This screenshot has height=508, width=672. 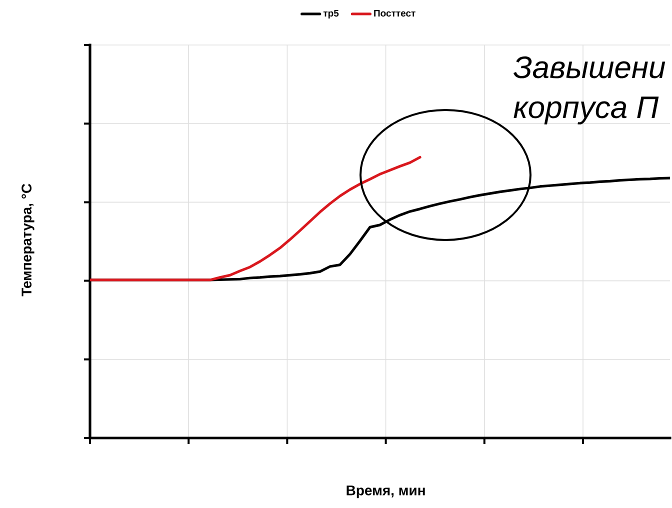 What do you see at coordinates (331, 14) in the screenshot?
I see `legend-label: тр5` at bounding box center [331, 14].